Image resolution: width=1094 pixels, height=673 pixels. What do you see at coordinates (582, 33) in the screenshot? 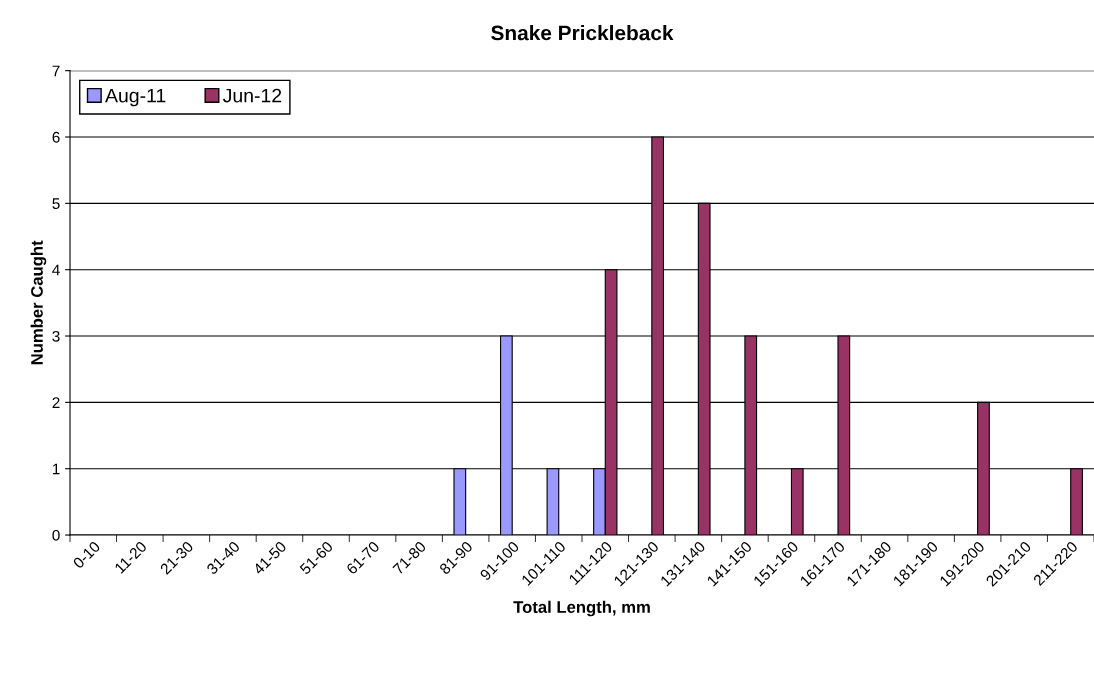
I see `chart-title: Snake Prickleback` at bounding box center [582, 33].